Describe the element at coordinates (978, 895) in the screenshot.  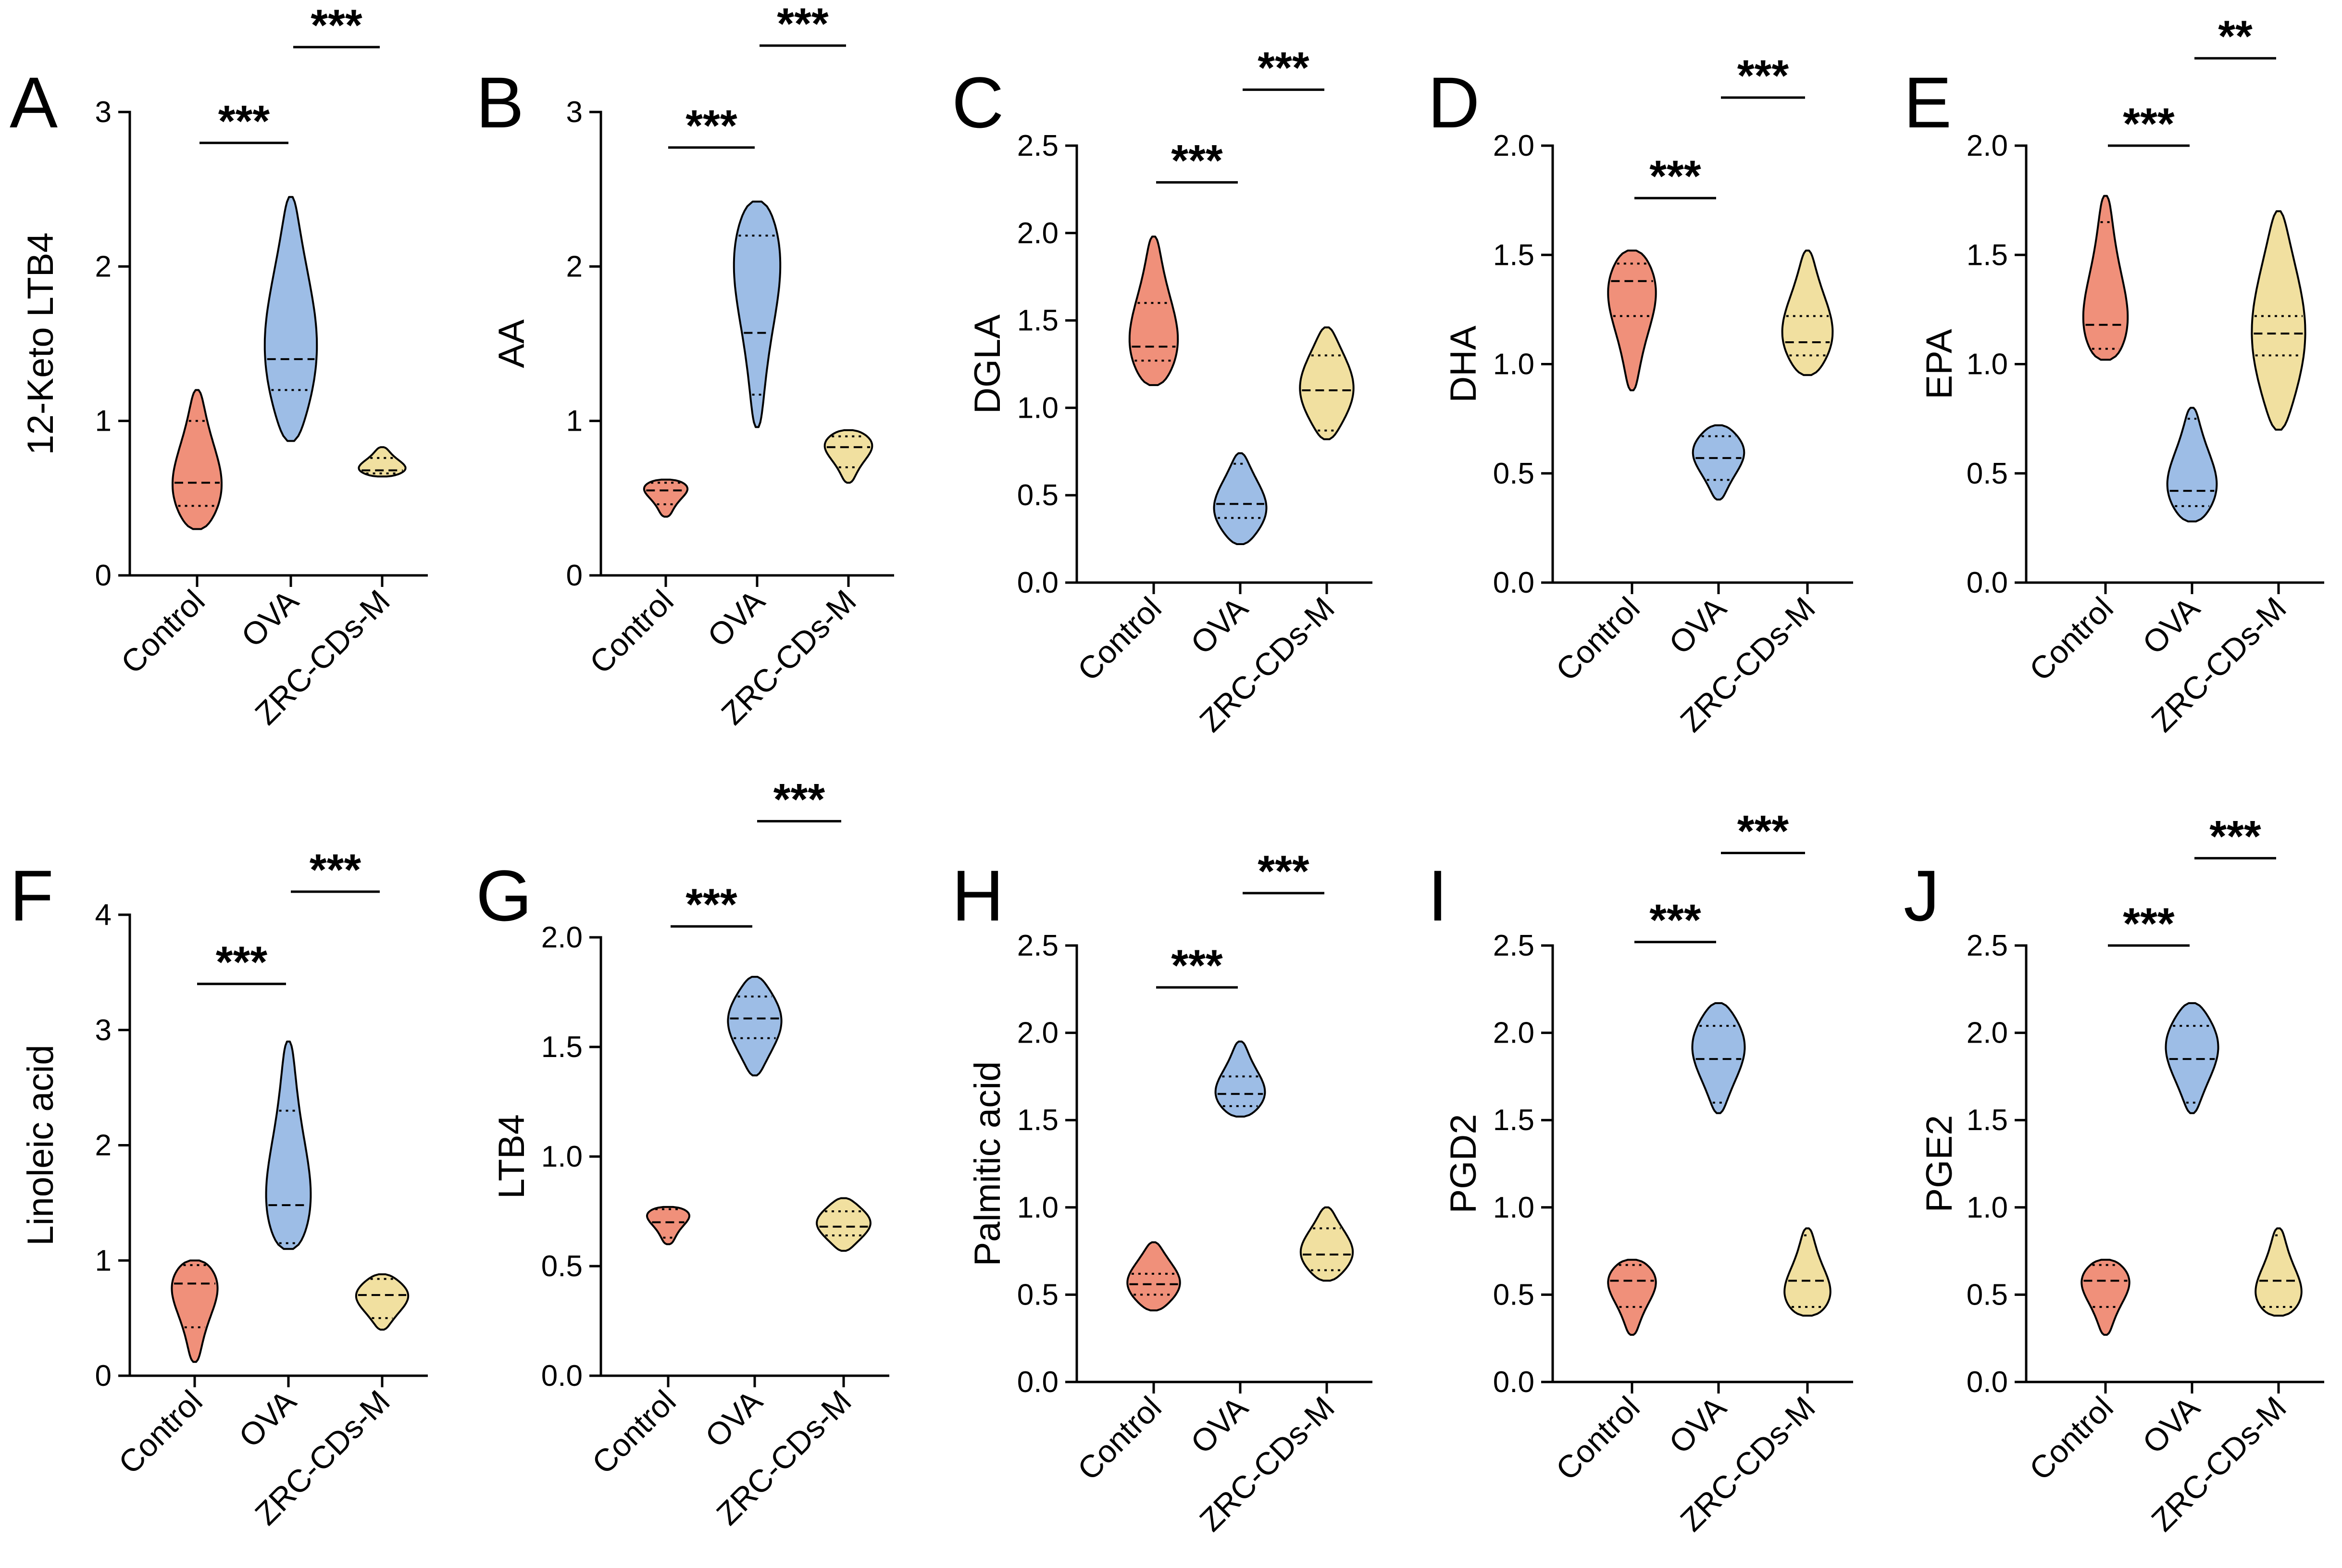
I see `panel-letter-h: H` at that location.